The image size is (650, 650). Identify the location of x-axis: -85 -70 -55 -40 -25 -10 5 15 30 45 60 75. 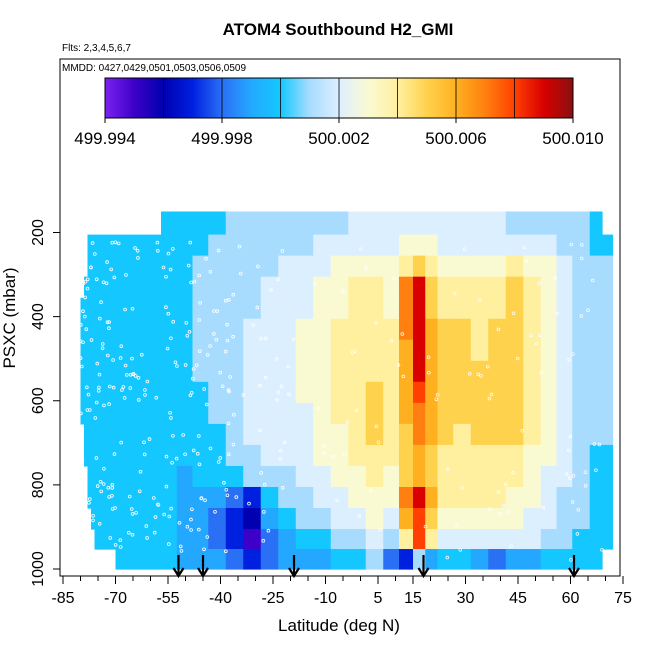
(341, 591).